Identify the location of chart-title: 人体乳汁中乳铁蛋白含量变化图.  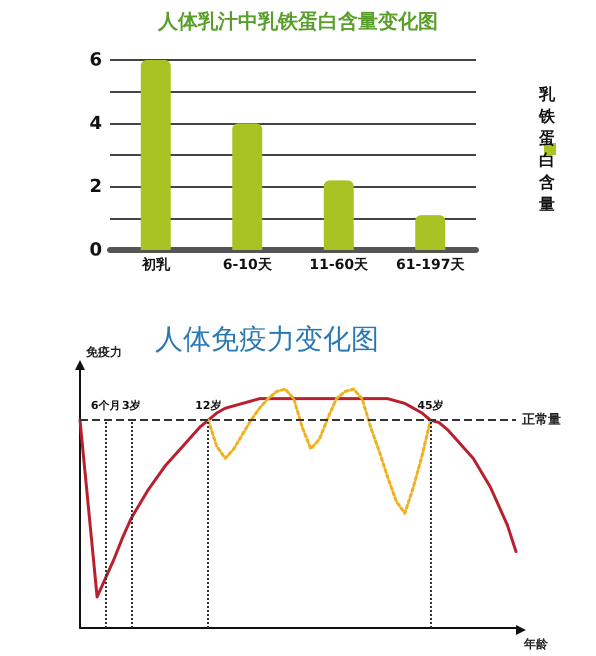
(297, 21).